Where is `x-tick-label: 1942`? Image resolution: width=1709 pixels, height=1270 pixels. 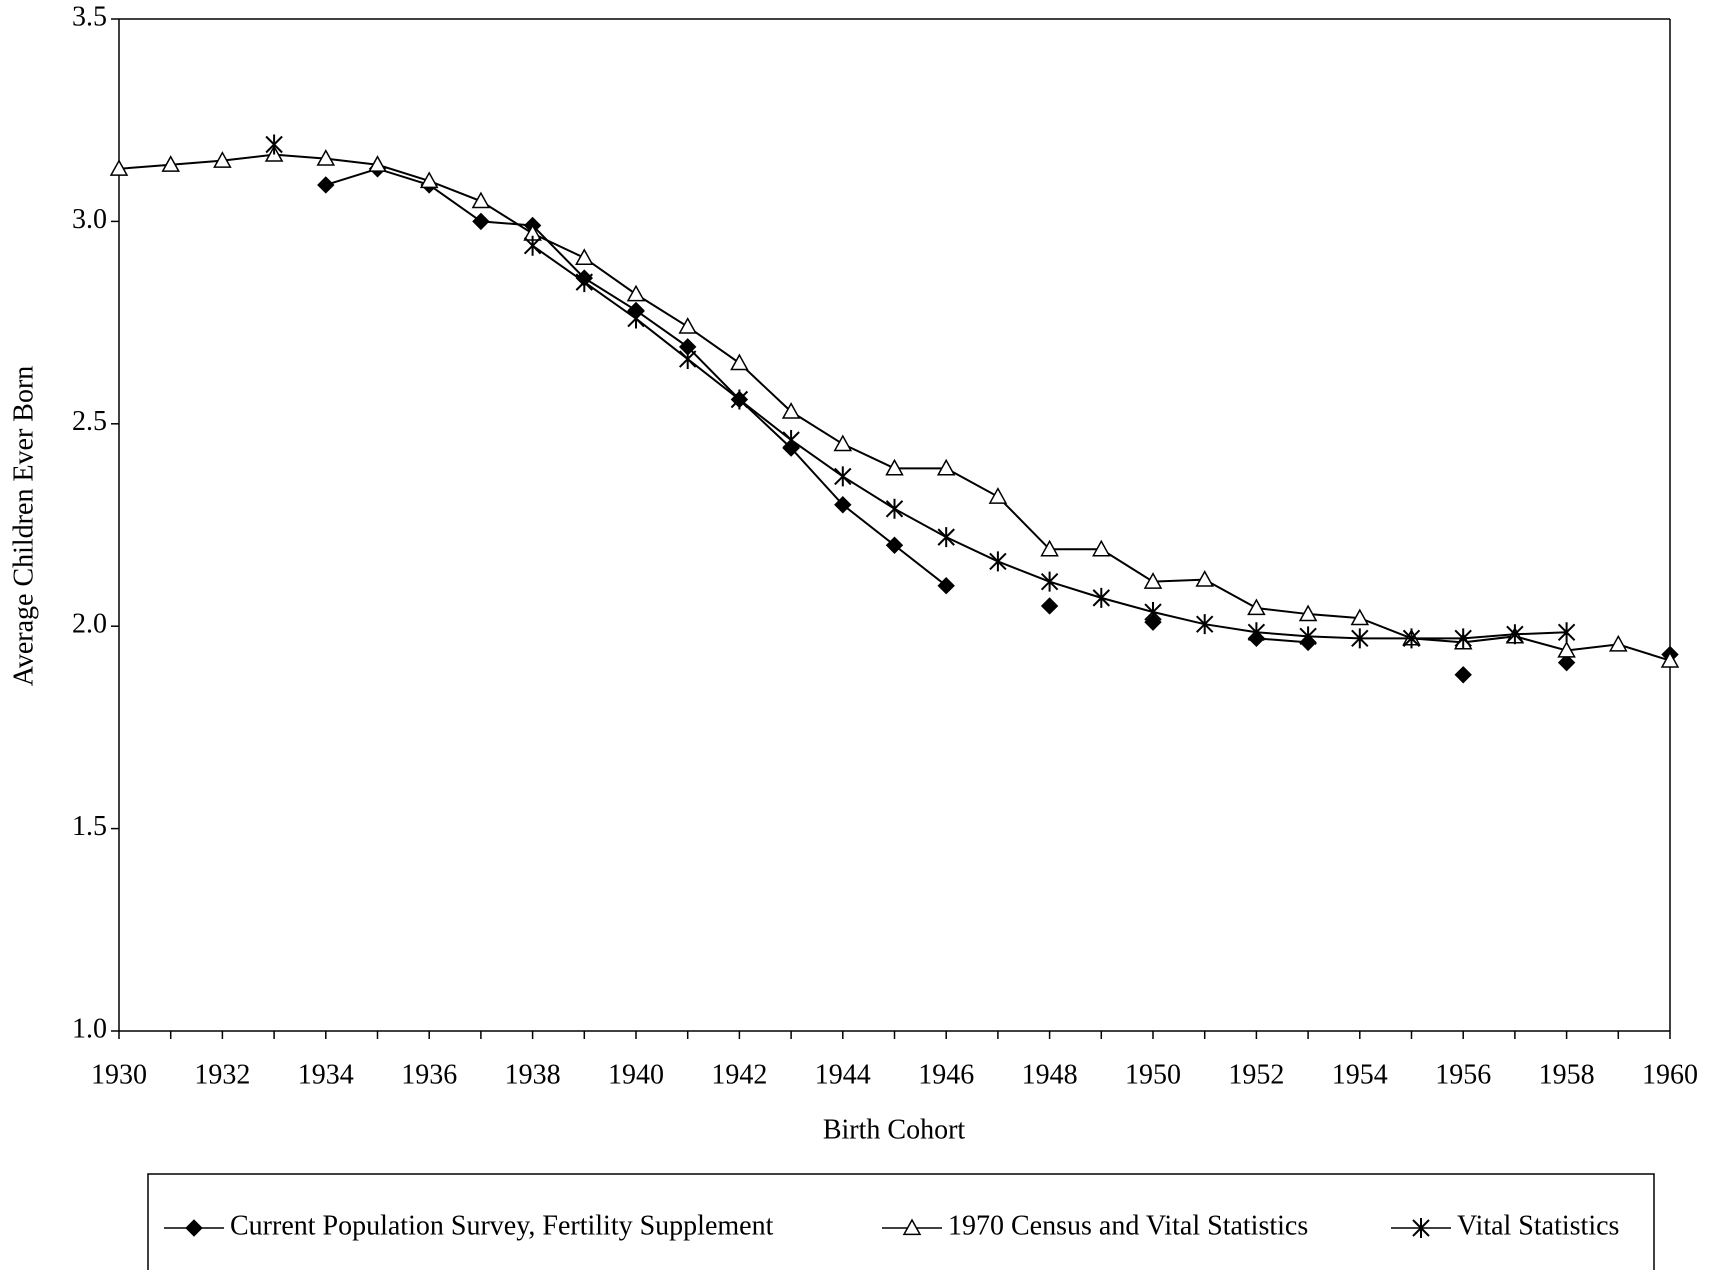
x-tick-label: 1942 is located at coordinates (739, 1074).